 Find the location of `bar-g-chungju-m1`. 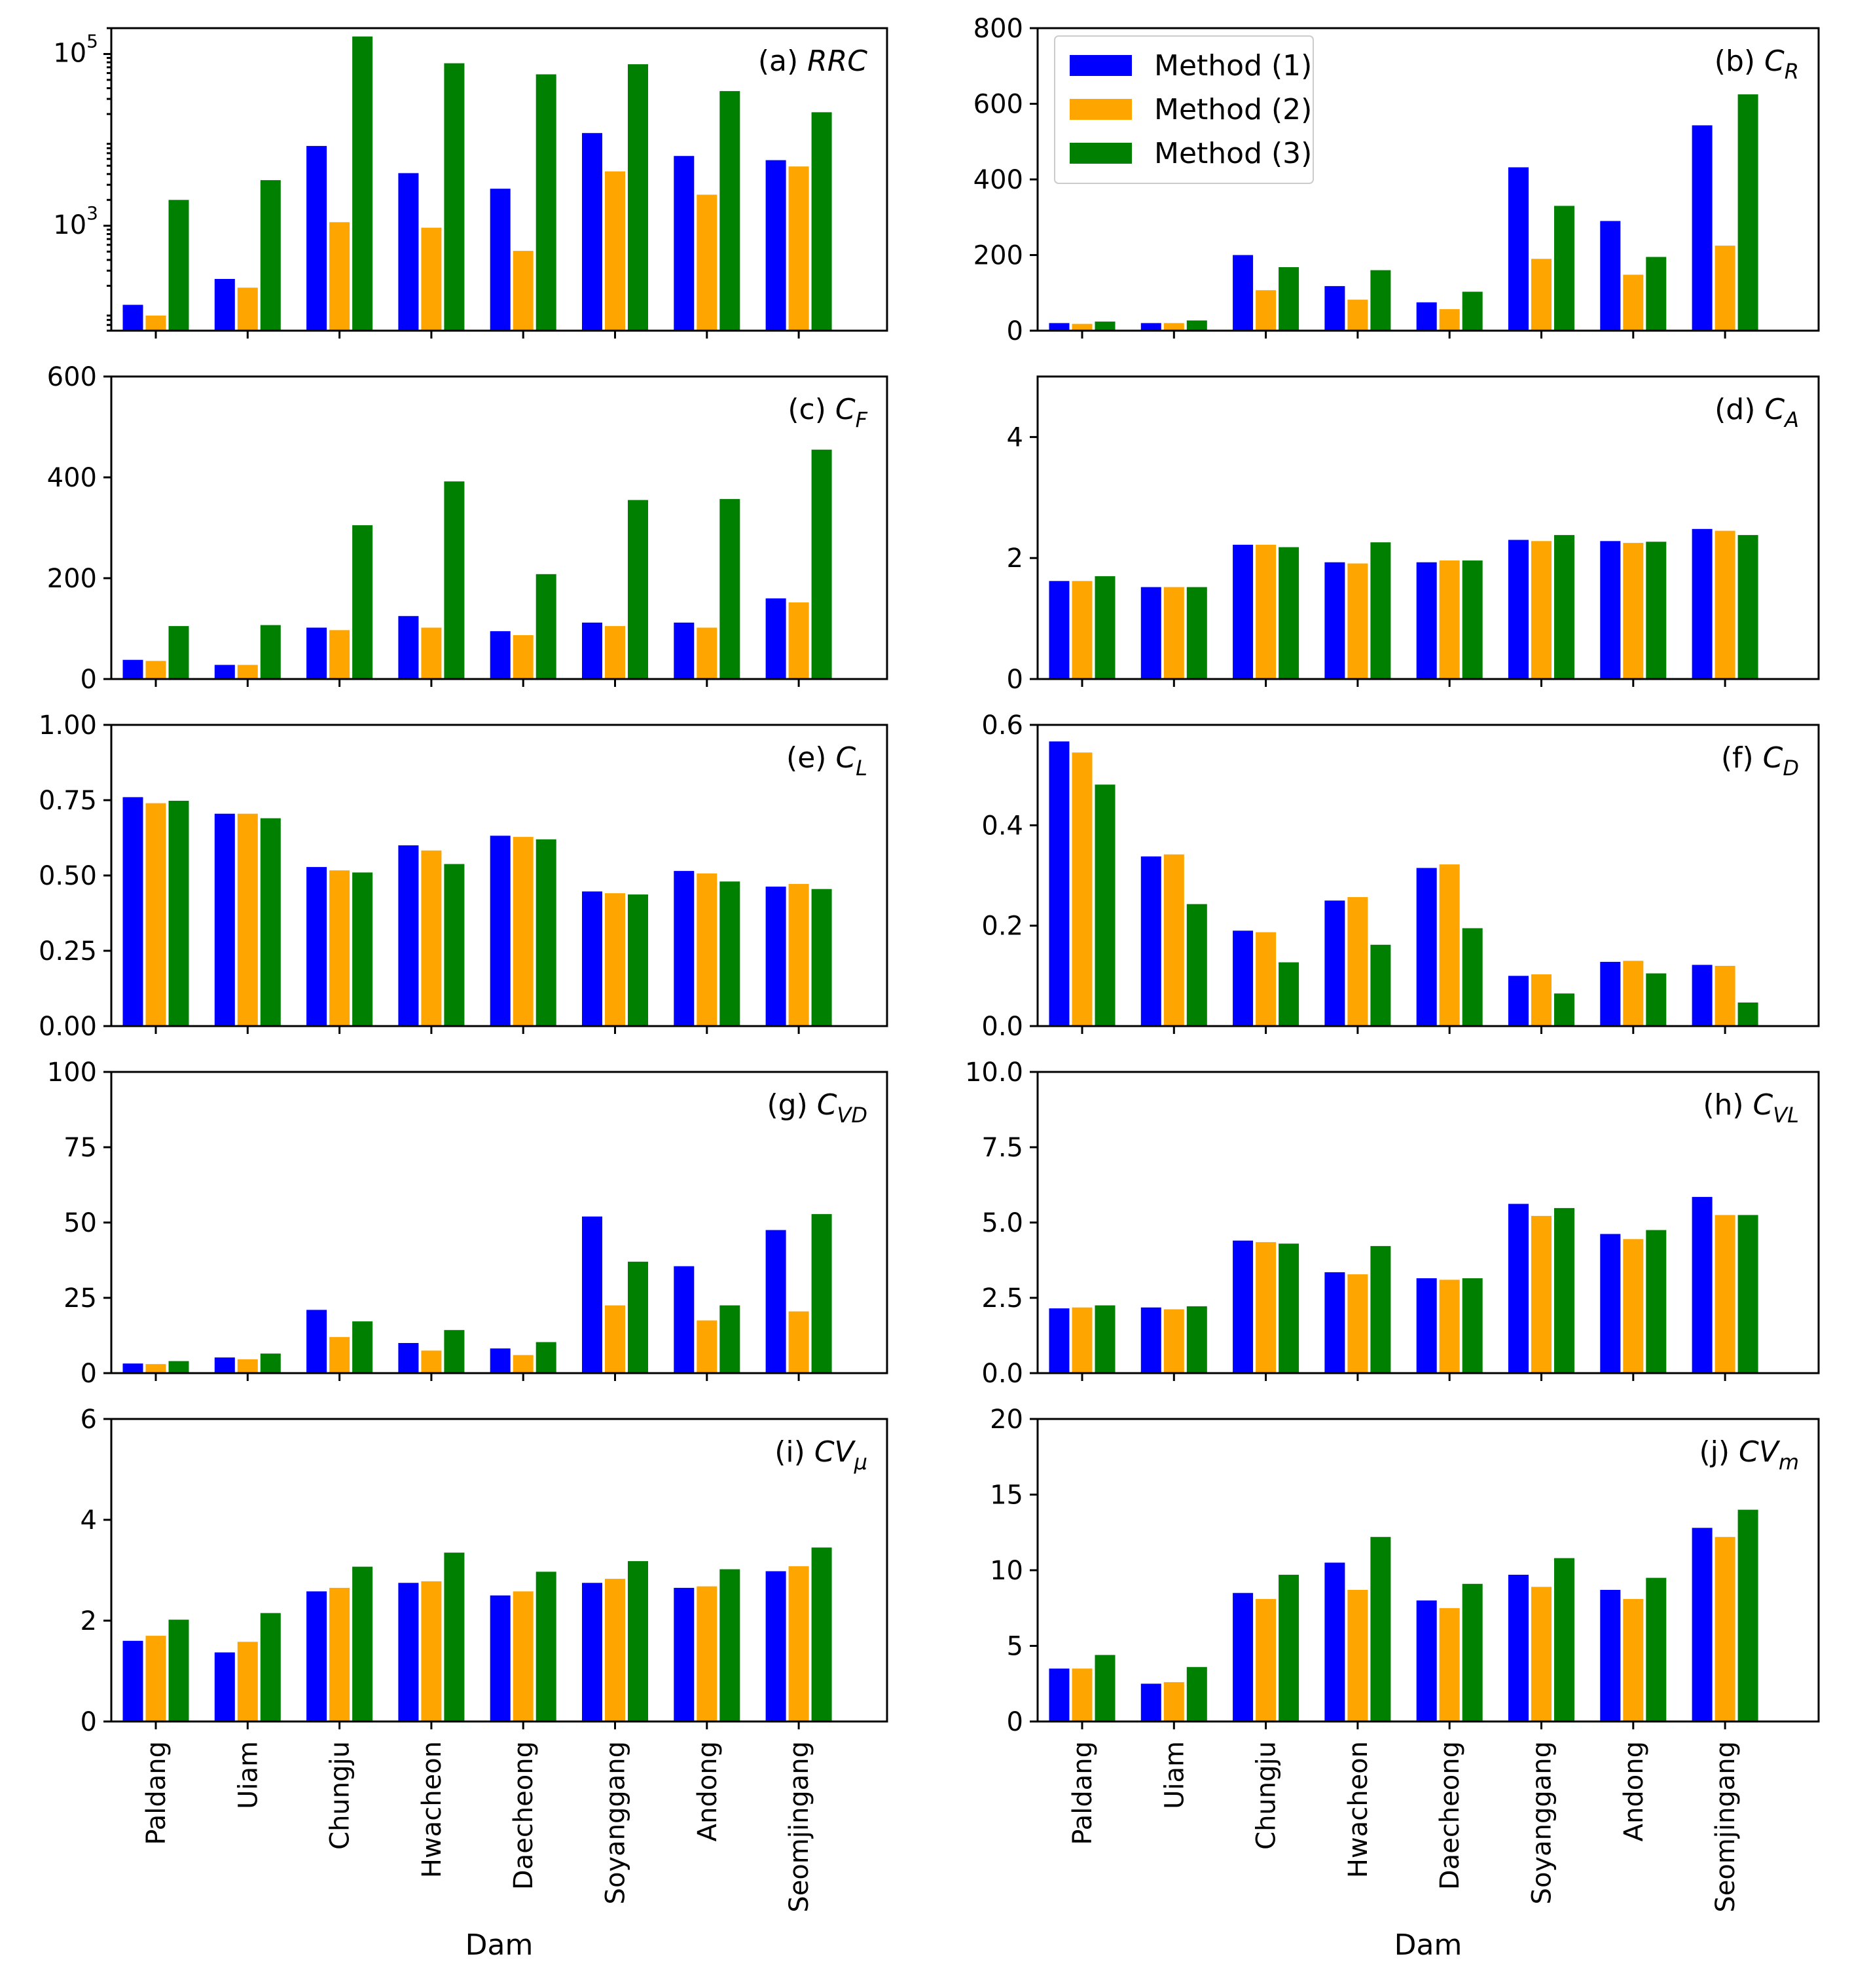

bar-g-chungju-m1 is located at coordinates (316, 1341).